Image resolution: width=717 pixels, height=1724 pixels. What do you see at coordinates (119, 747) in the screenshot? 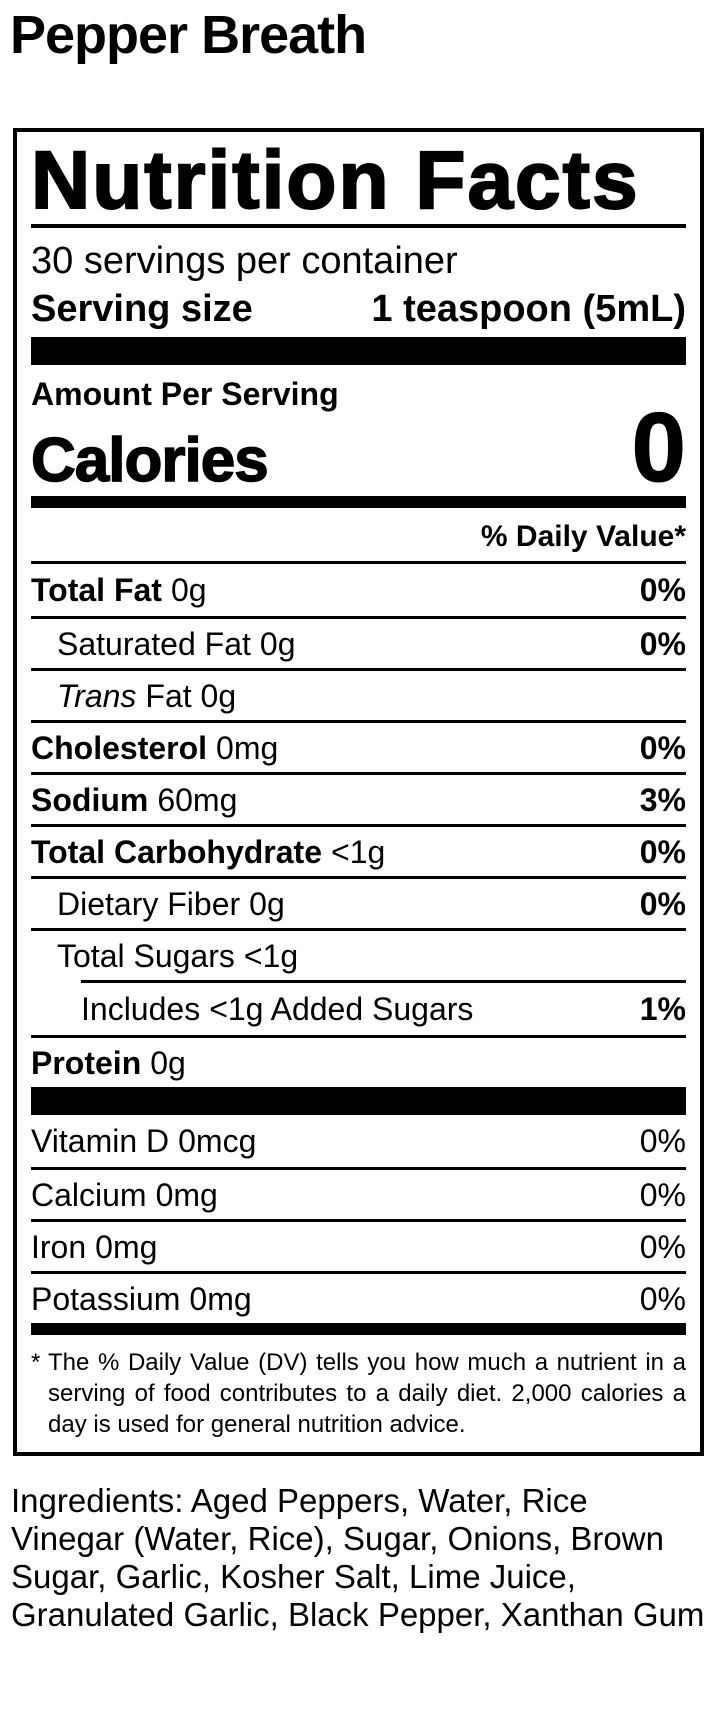
I see `nutrient-name: Cholesterol` at bounding box center [119, 747].